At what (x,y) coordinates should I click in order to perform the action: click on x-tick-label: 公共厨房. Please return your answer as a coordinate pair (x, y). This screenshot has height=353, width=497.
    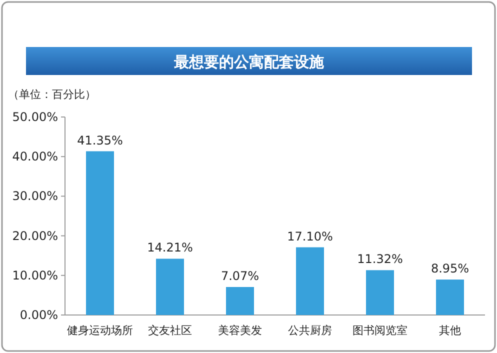
    Looking at the image, I should click on (310, 330).